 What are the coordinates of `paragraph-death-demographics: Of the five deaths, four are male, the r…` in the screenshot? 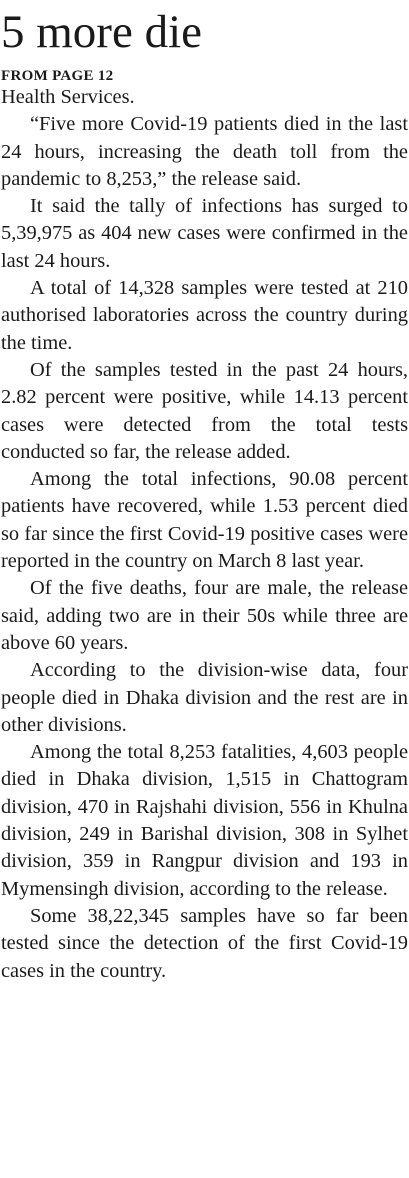 It's located at (204, 615).